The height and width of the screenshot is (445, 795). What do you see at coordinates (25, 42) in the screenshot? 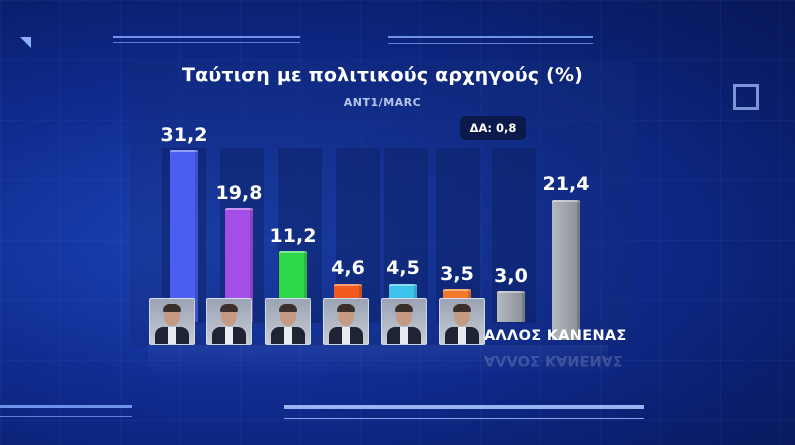
I see `corner-triangle-icon` at bounding box center [25, 42].